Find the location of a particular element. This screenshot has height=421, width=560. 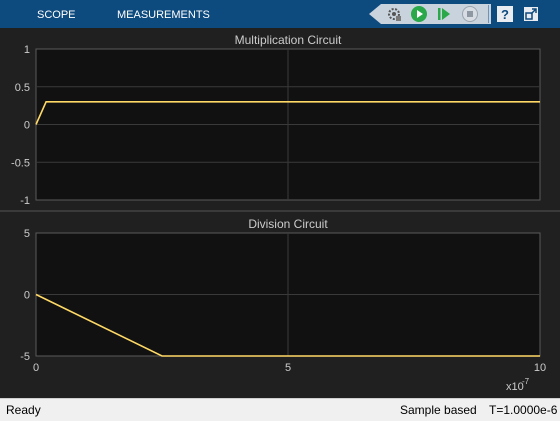

stop-icon is located at coordinates (470, 14).